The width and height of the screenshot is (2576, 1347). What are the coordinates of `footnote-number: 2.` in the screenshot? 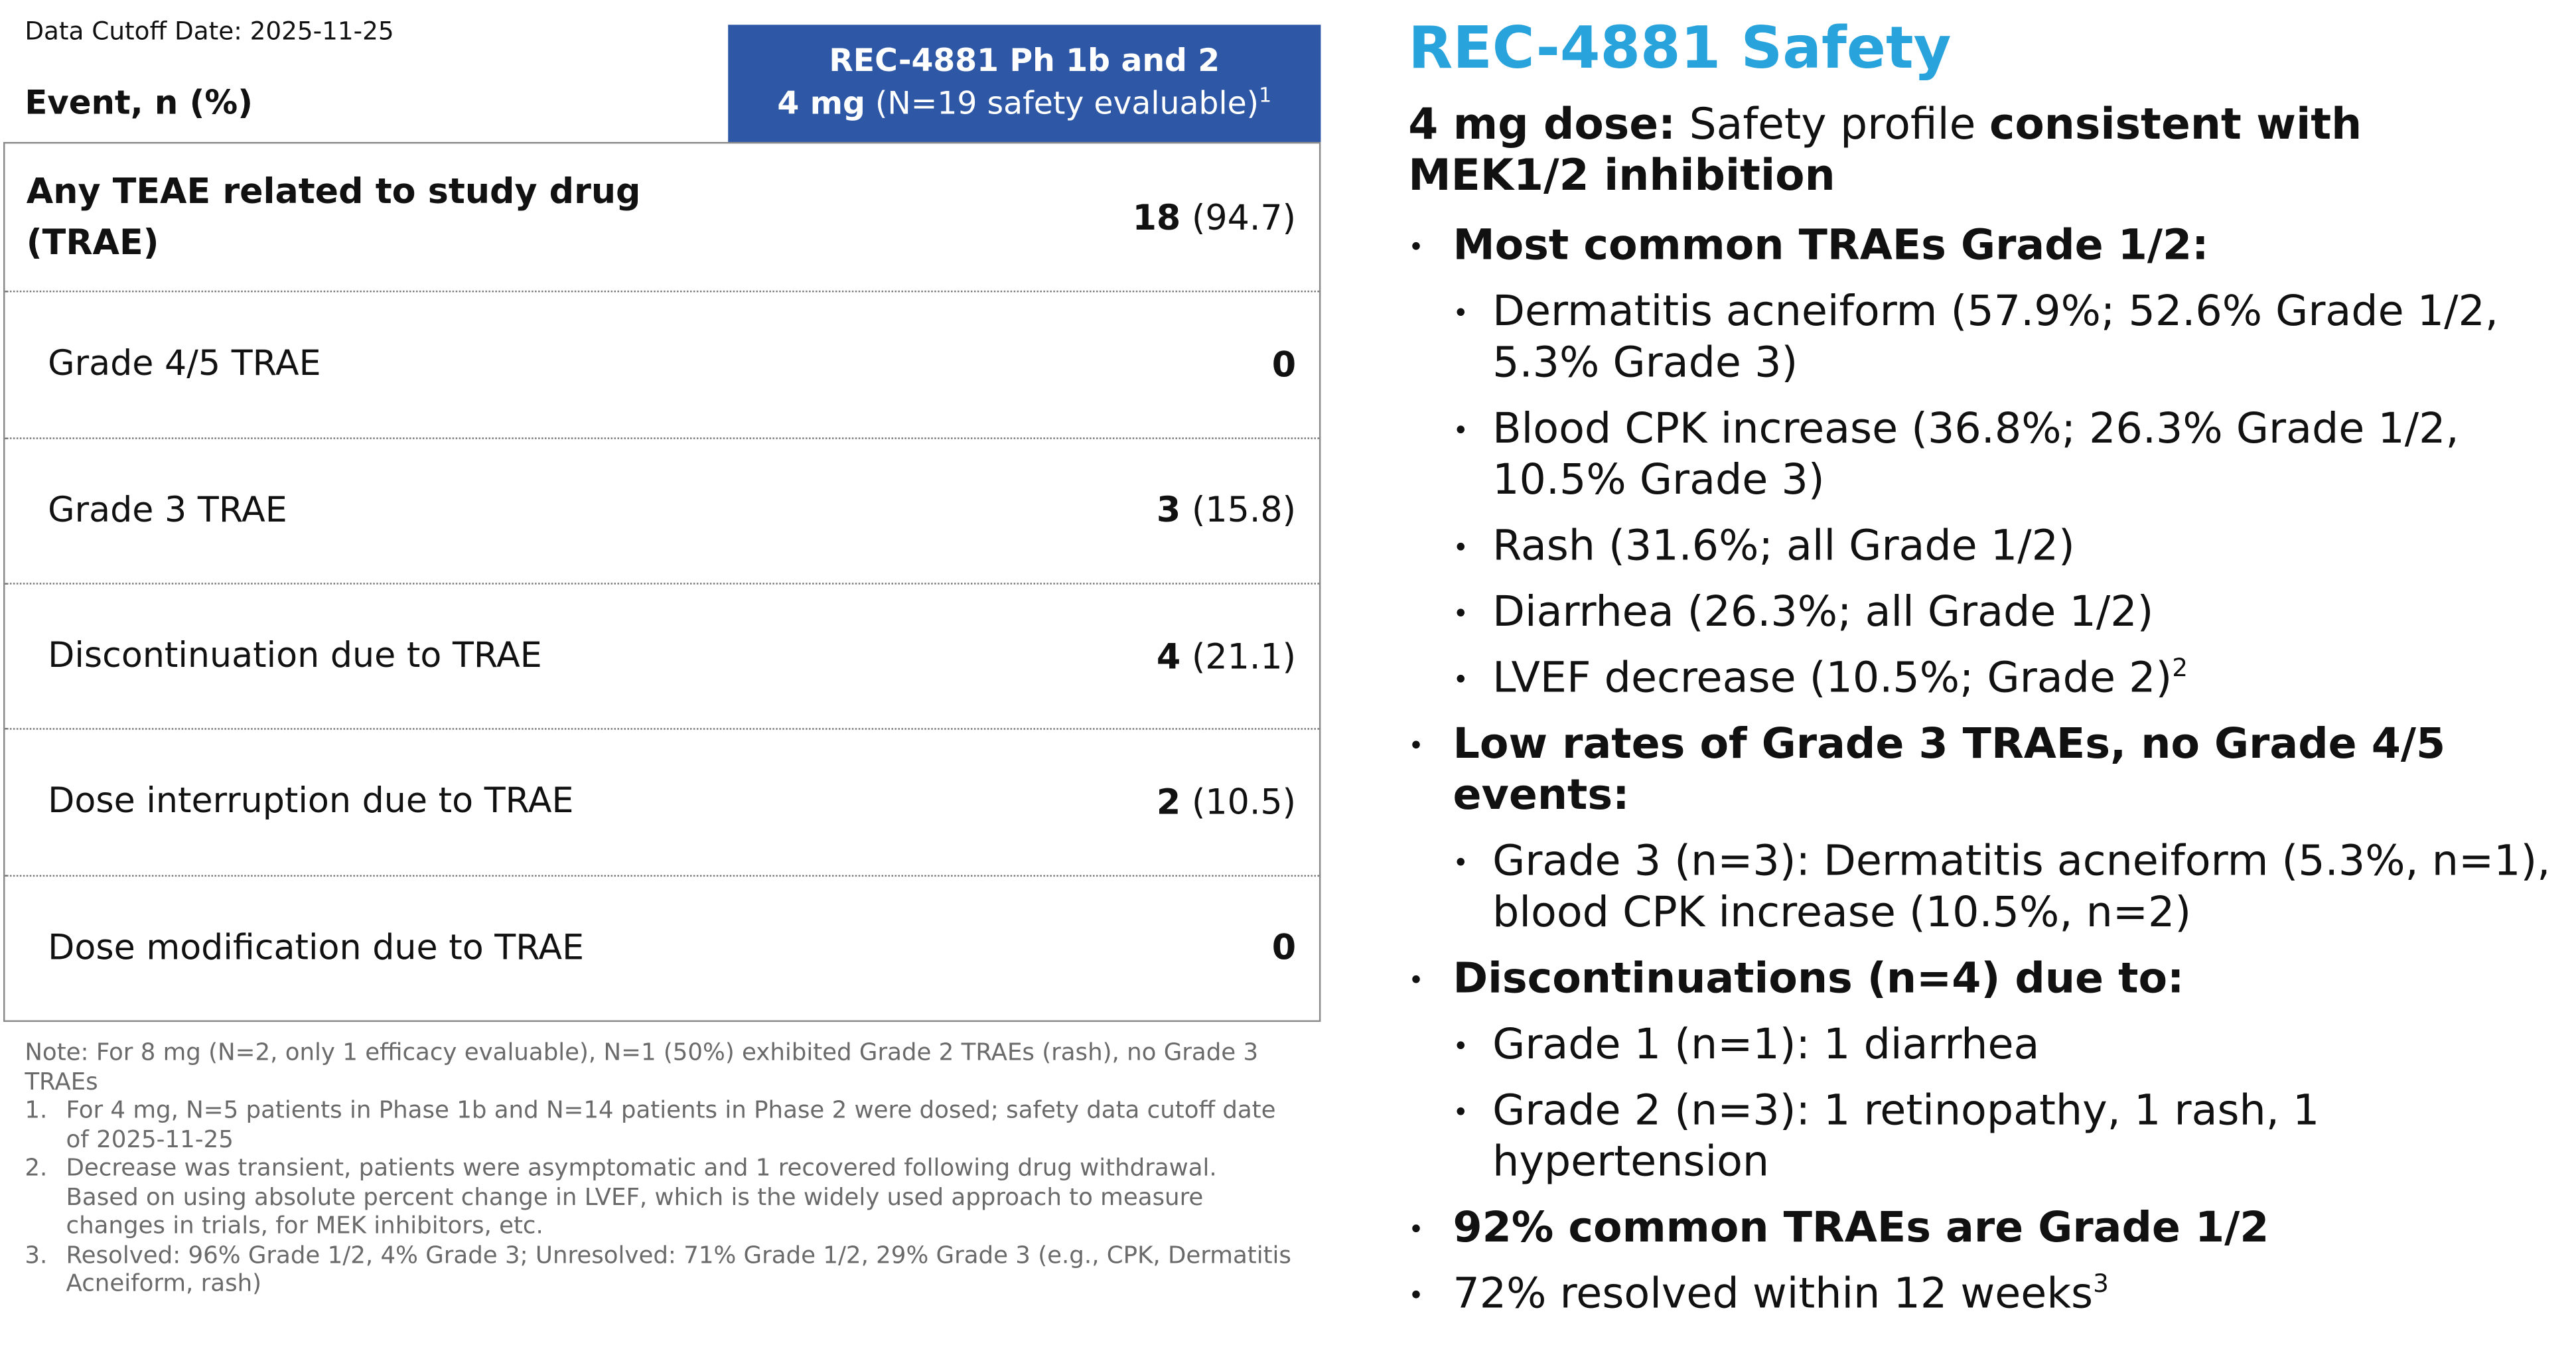 It's located at (36, 1168).